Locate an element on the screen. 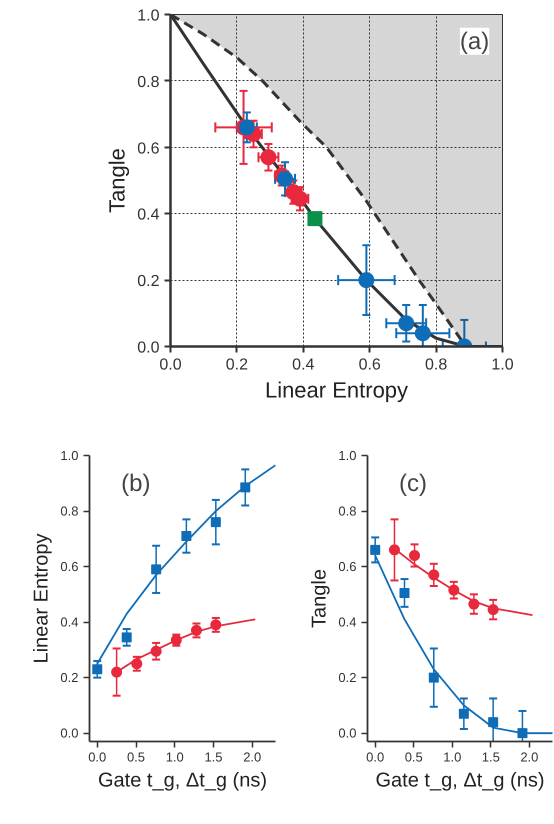 The height and width of the screenshot is (824, 554). annotation: (c) is located at coordinates (412, 483).